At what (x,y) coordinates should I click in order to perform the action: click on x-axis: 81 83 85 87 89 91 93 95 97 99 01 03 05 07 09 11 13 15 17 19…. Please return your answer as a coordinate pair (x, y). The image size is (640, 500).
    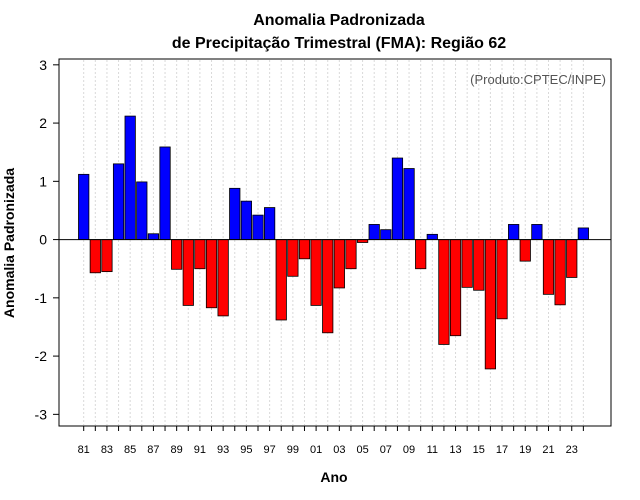
    Looking at the image, I should click on (331, 441).